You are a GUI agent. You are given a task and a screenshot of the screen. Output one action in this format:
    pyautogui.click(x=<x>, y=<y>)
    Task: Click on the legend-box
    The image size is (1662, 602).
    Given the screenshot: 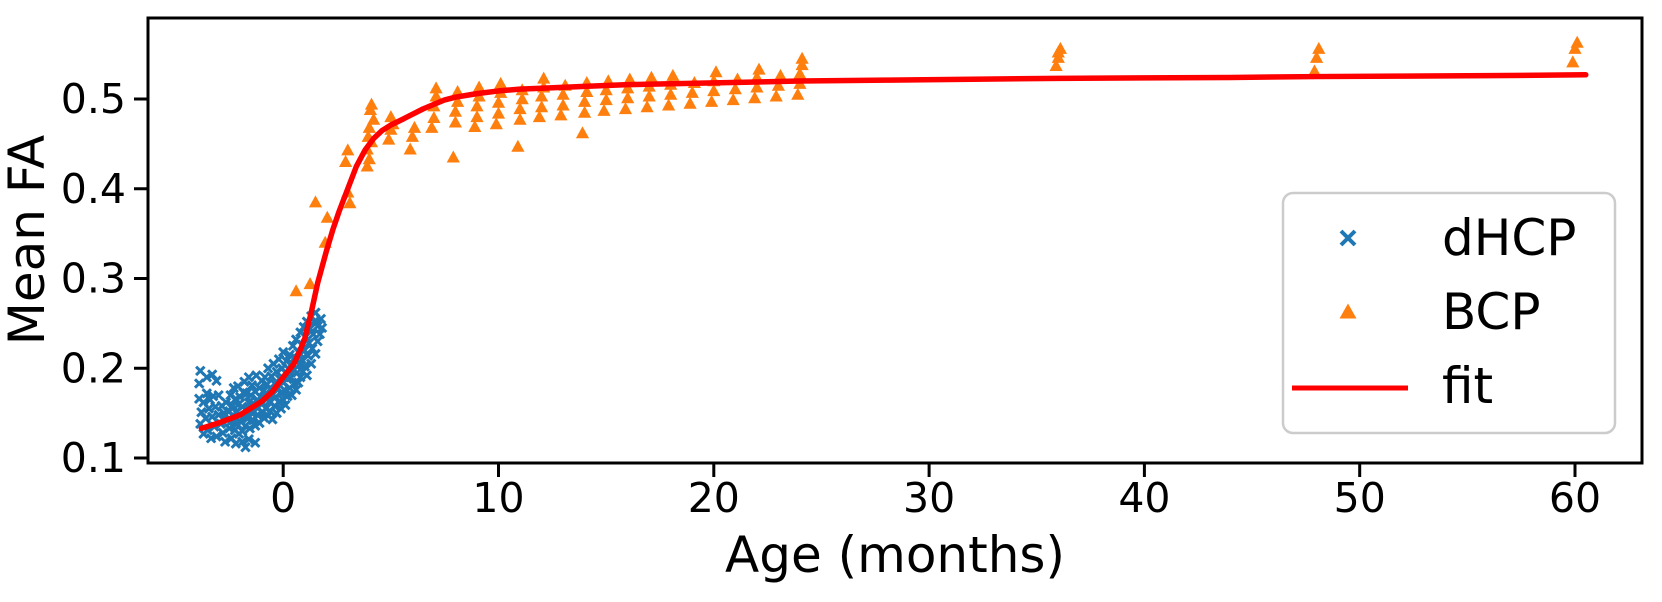 What is the action you would take?
    pyautogui.click(x=1449, y=313)
    